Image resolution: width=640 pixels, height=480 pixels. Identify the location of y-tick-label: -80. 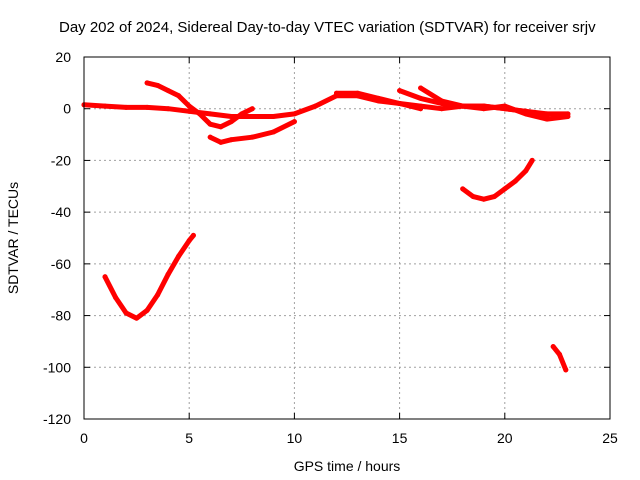
(61, 316).